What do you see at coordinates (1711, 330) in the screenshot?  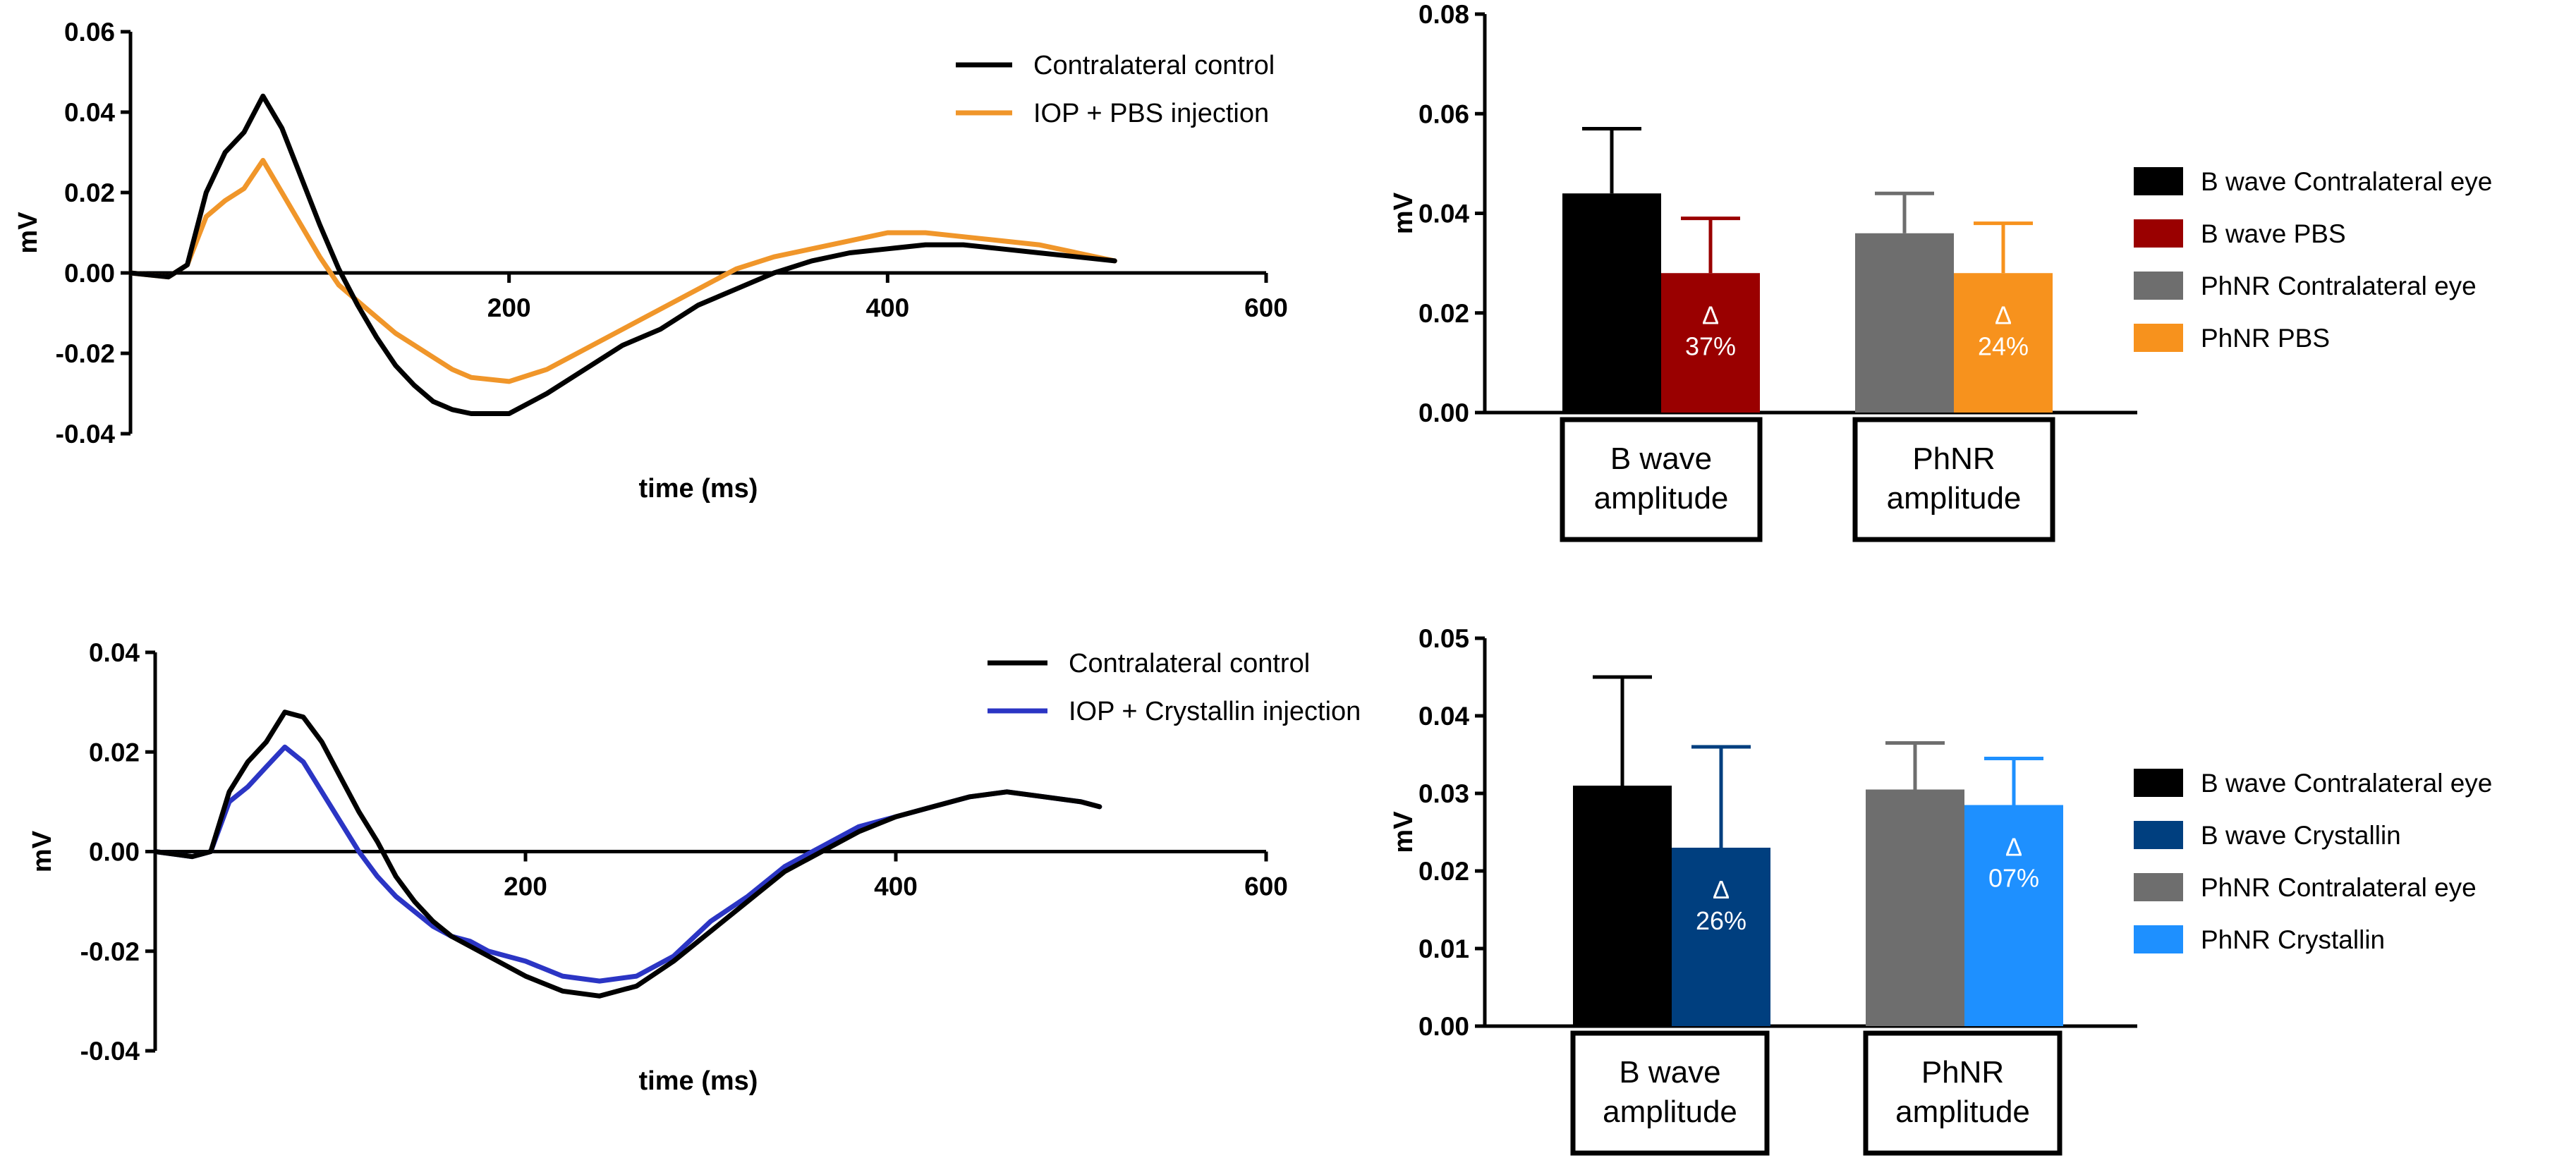 I see `bar-annotation: Δ 37%` at bounding box center [1711, 330].